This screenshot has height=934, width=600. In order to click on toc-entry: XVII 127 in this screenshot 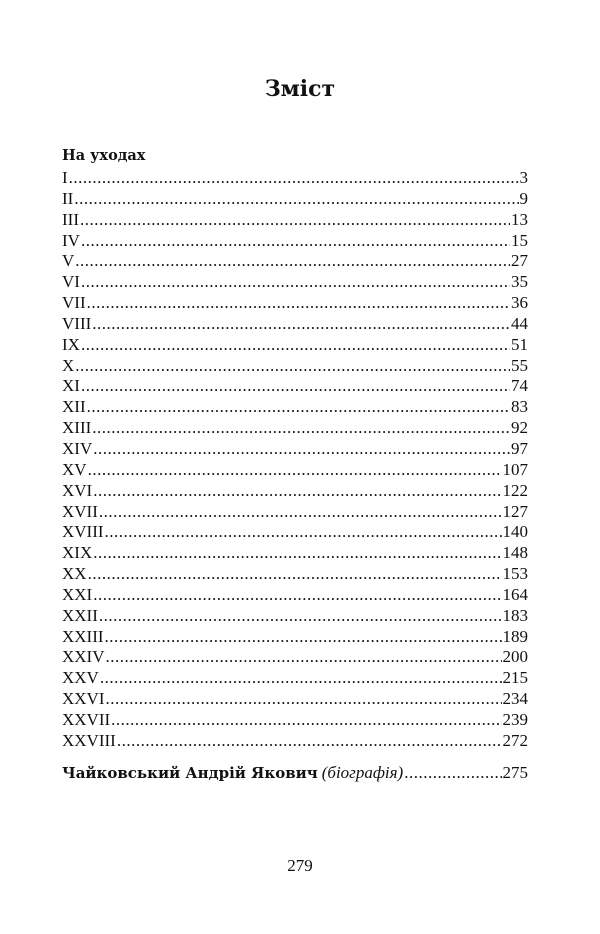, I will do `click(295, 512)`.